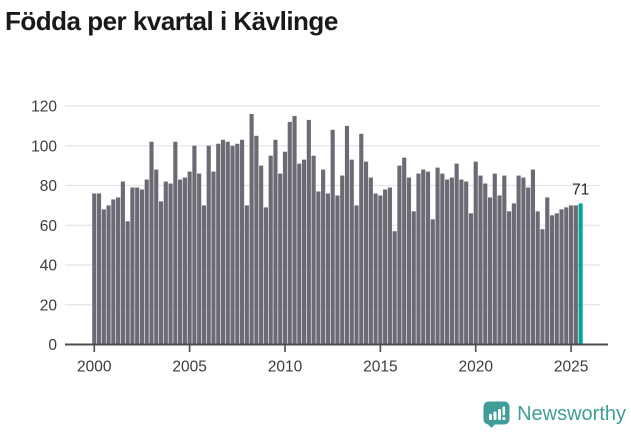 The image size is (631, 439). I want to click on highlighted-bar, so click(580, 274).